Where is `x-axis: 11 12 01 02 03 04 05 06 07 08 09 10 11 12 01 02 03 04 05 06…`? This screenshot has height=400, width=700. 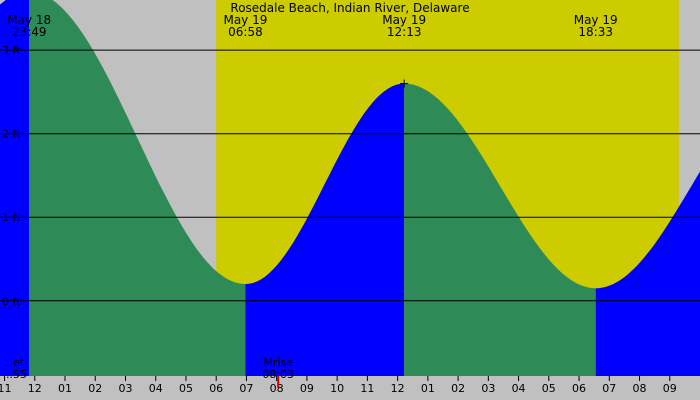 x-axis: 11 12 01 02 03 04 05 06 07 08 09 10 11 12 01 02 03 04 05 06… is located at coordinates (338, 385).